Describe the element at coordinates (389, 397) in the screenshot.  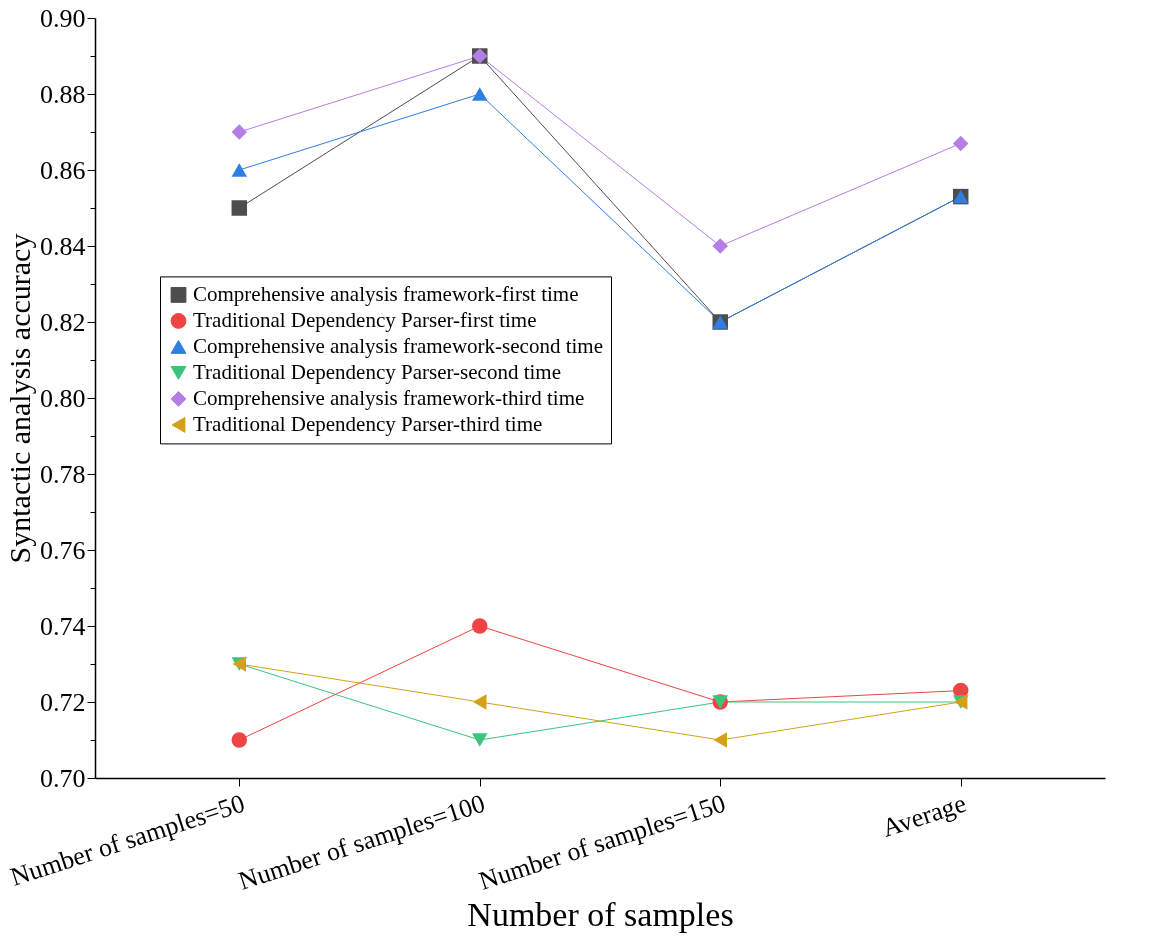
I see `legend-label: Comprehensive analysis framework-third time` at that location.